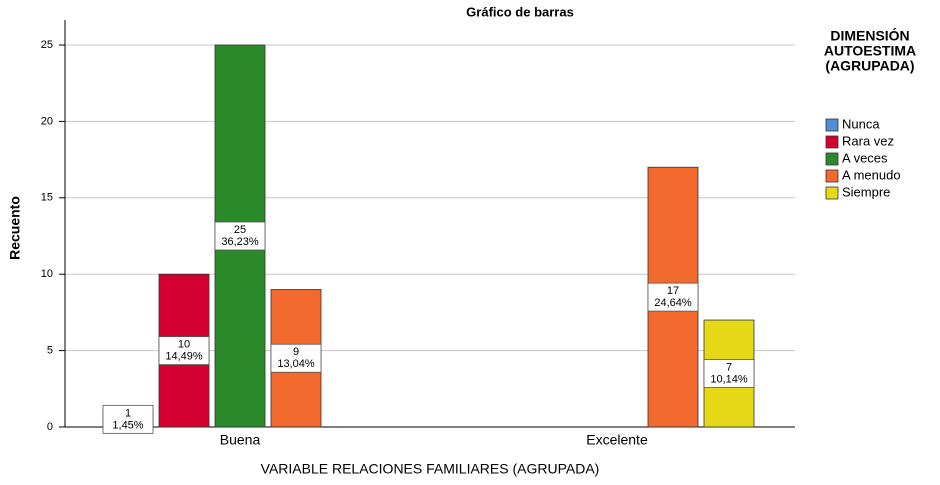 Image resolution: width=940 pixels, height=485 pixels. Describe the element at coordinates (617, 440) in the screenshot. I see `x-tick-label: Excelente` at that location.